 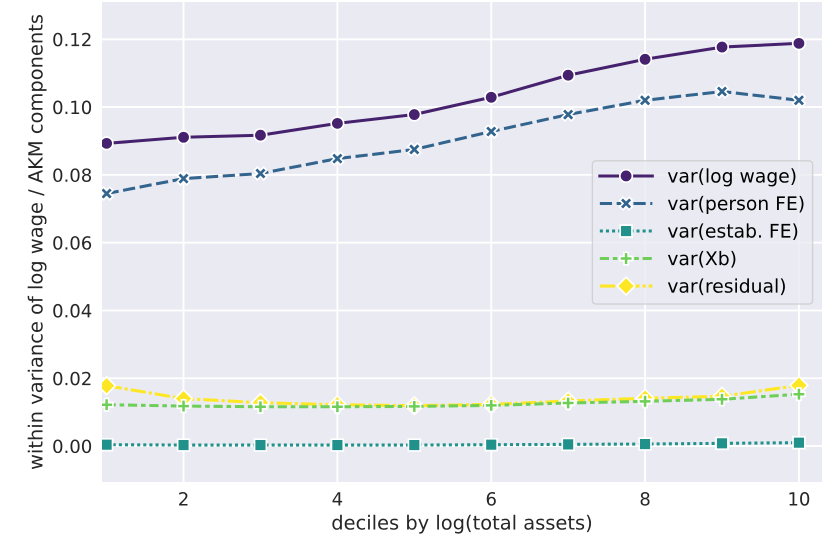 I want to click on y-tick-label: 0.02, so click(x=71, y=379).